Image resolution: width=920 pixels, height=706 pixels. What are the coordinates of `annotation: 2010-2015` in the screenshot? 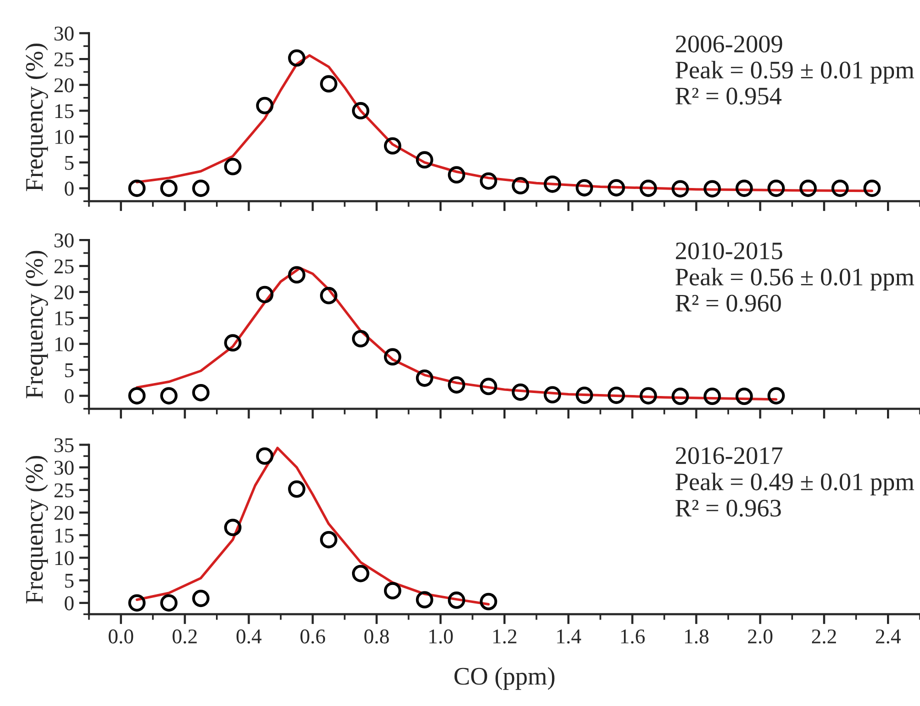 It's located at (729, 251).